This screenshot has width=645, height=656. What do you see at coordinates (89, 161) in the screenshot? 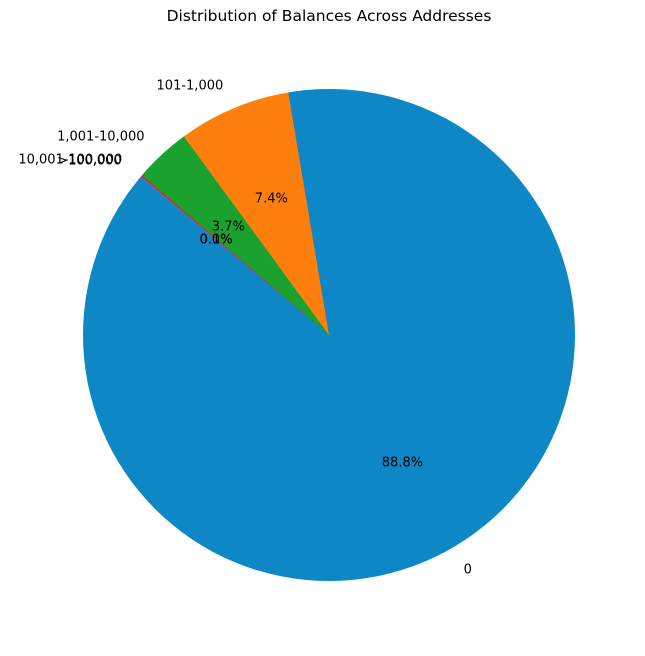
I see `slice-label-4: >100,000` at bounding box center [89, 161].